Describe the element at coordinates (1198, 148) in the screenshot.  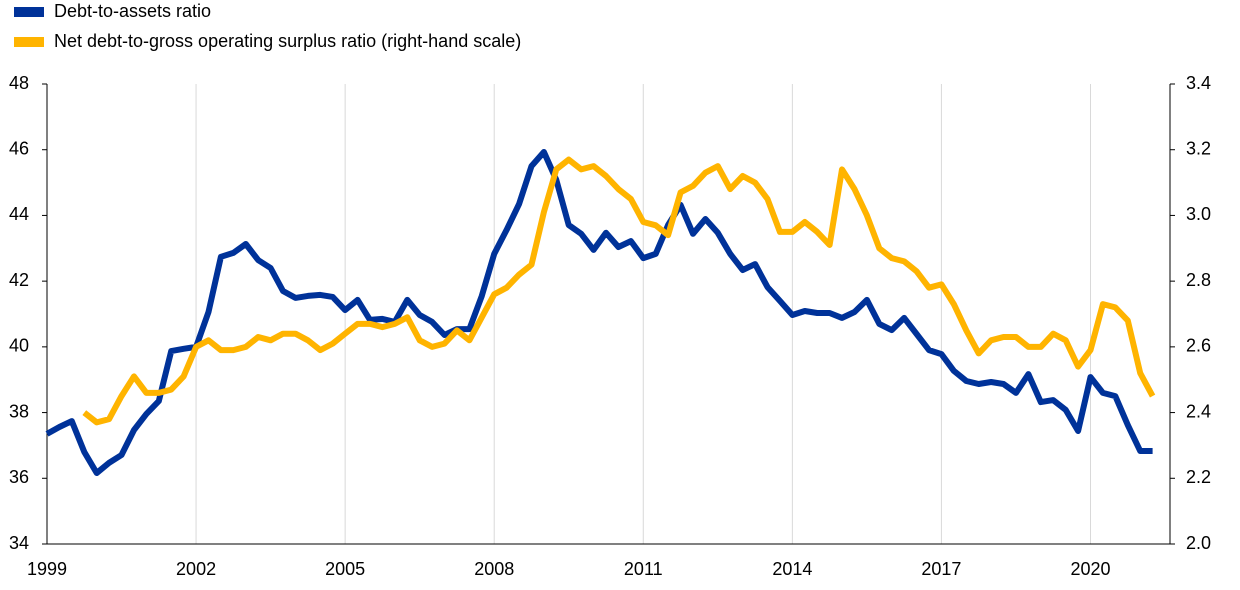
I see `y2-tick-label: 3.2` at that location.